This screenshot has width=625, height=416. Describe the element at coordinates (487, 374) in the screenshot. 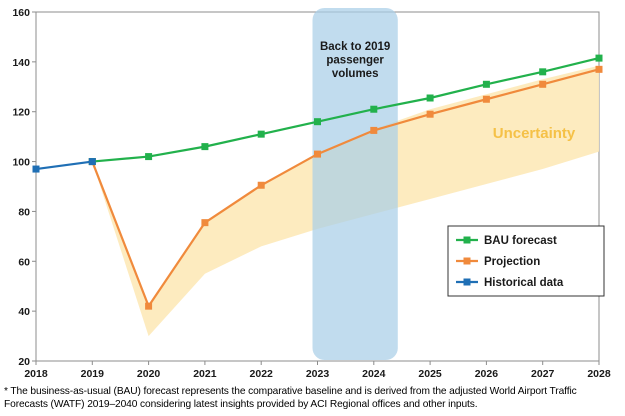

I see `x-tick-label: 2026` at that location.